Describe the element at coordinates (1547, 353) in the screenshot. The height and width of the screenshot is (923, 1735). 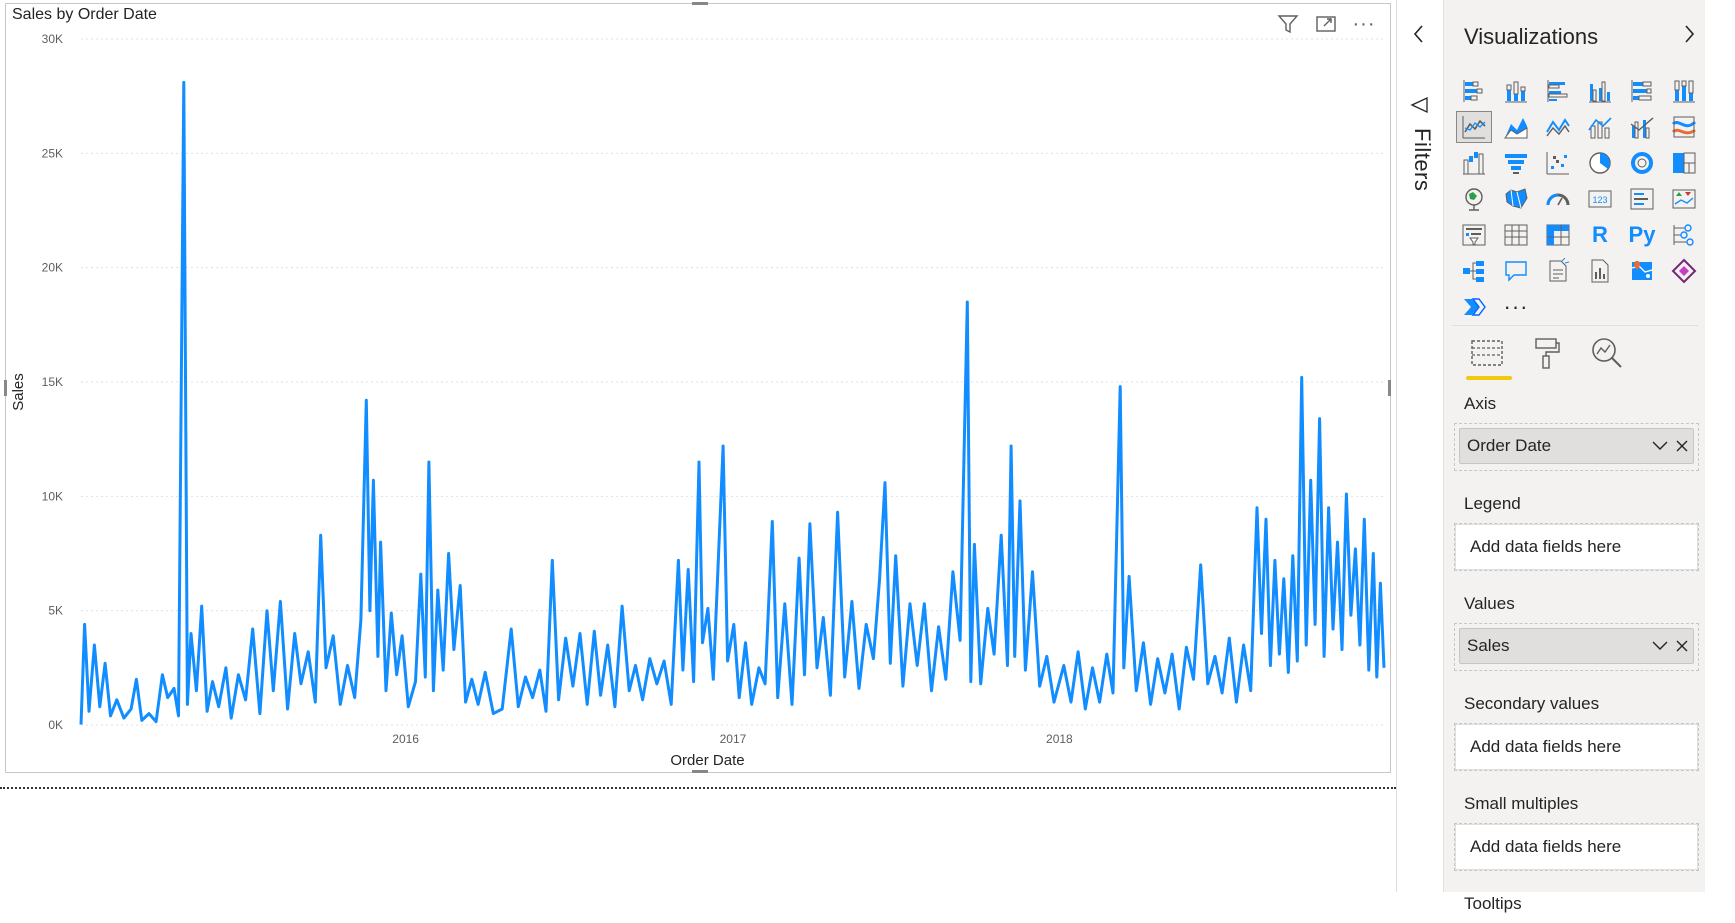
I see `format-tab-icon` at that location.